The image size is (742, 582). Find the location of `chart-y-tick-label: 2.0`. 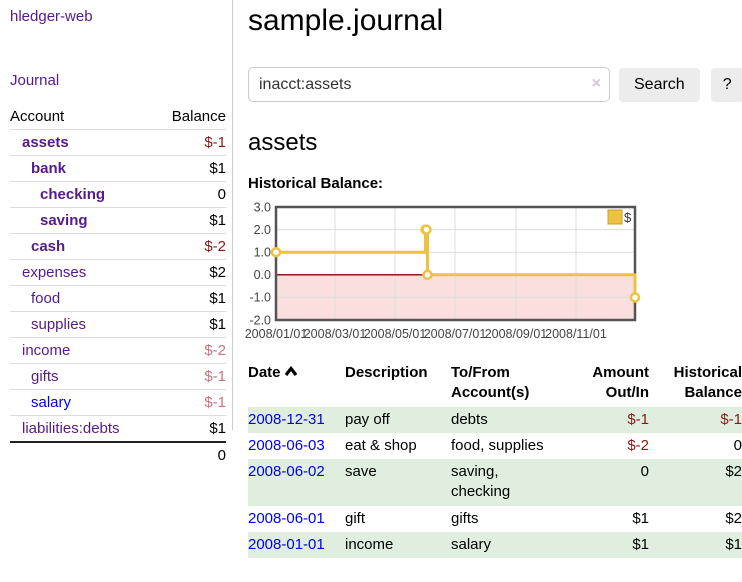

chart-y-tick-label: 2.0 is located at coordinates (262, 230).